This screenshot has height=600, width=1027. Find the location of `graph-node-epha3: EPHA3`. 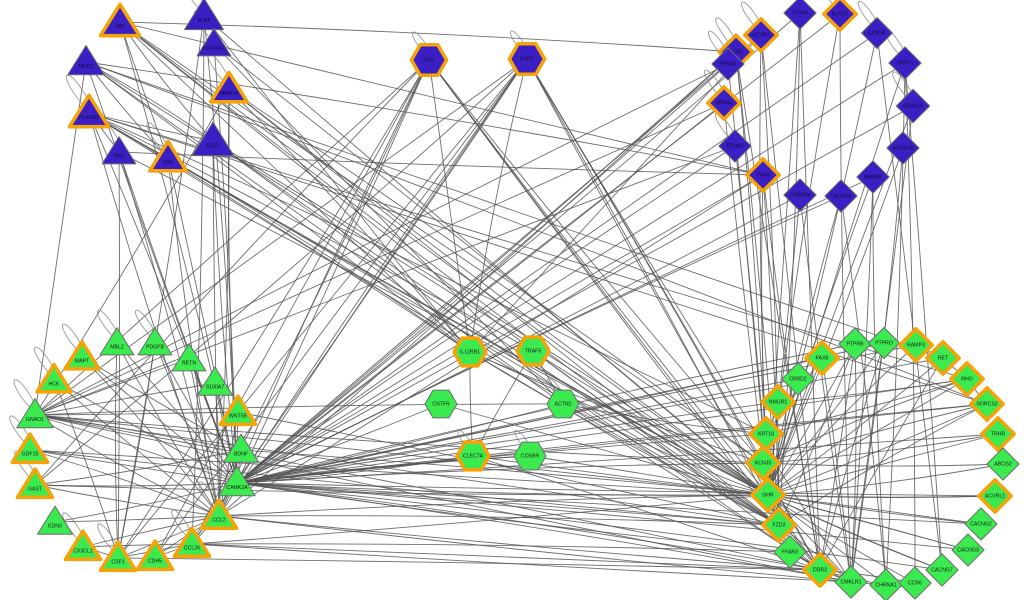

graph-node-epha3: EPHA3 is located at coordinates (735, 146).